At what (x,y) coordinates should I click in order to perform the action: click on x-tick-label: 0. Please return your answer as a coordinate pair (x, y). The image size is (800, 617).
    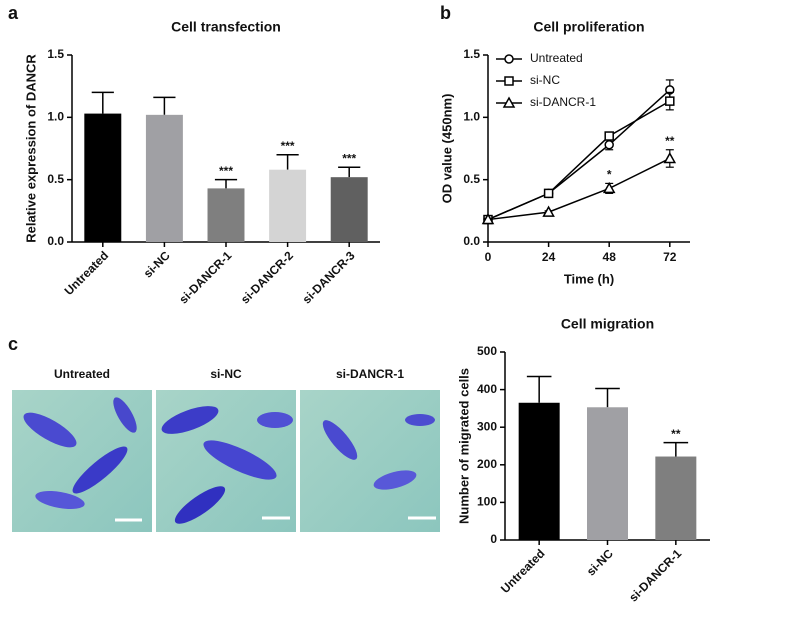
    Looking at the image, I should click on (488, 257).